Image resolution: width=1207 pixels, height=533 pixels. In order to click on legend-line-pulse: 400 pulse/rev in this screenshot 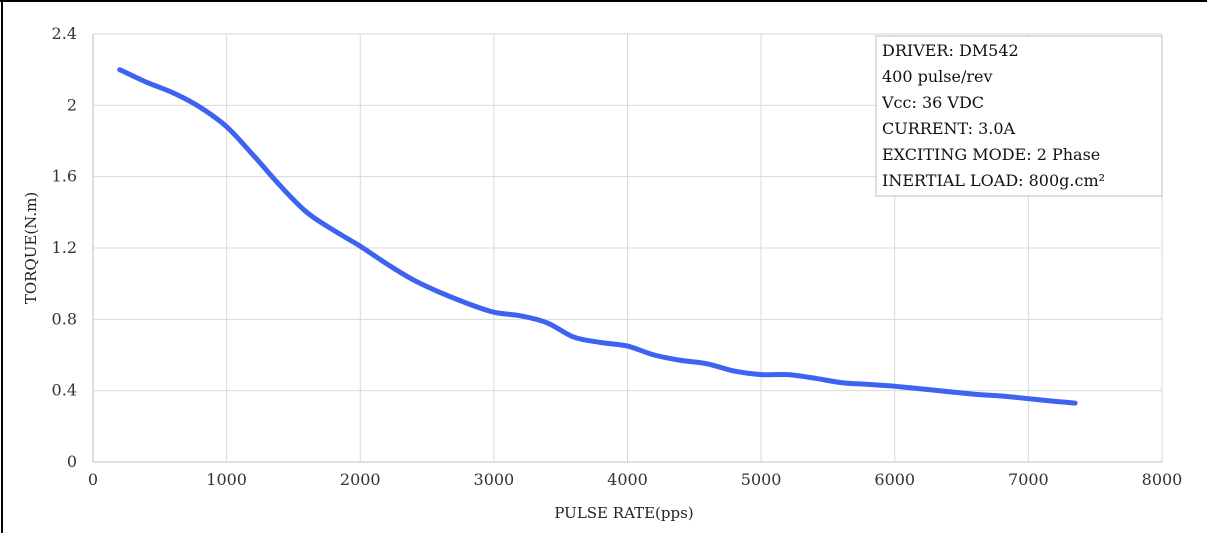, I will do `click(937, 76)`.